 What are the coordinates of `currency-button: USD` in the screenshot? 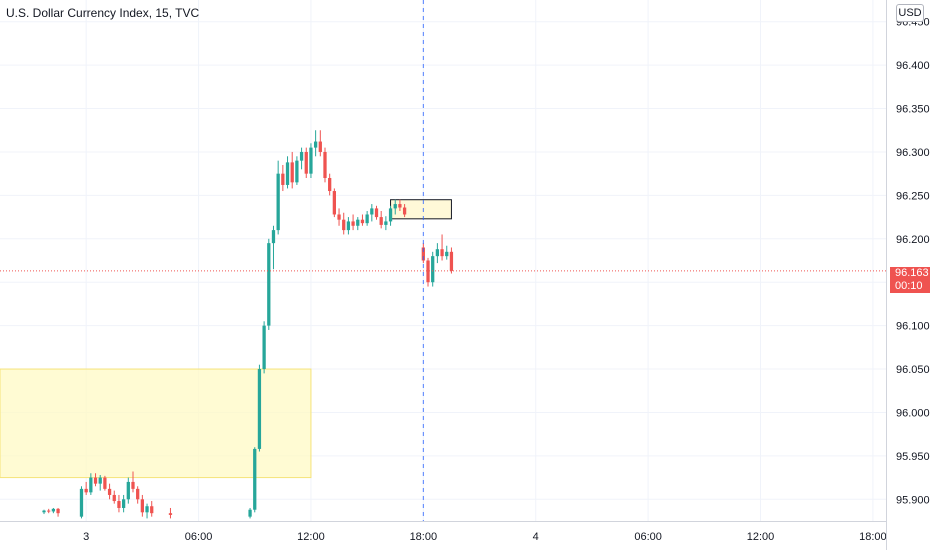 It's located at (910, 13).